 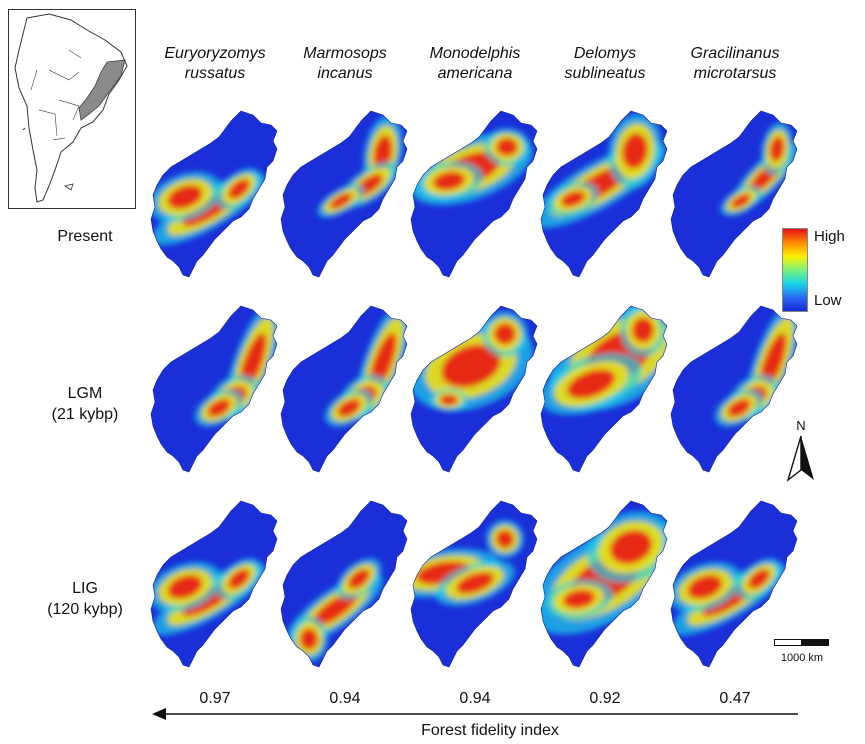 What do you see at coordinates (605, 698) in the screenshot?
I see `fidelity-value: 0.92` at bounding box center [605, 698].